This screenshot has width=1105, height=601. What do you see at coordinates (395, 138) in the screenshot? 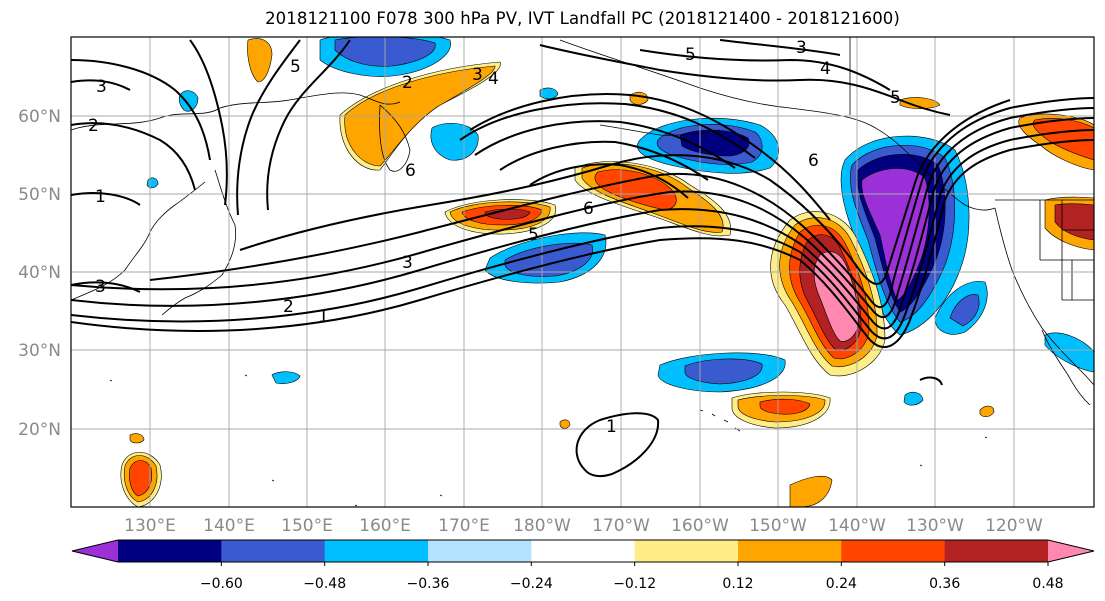
I see `coast-kamchatka` at bounding box center [395, 138].